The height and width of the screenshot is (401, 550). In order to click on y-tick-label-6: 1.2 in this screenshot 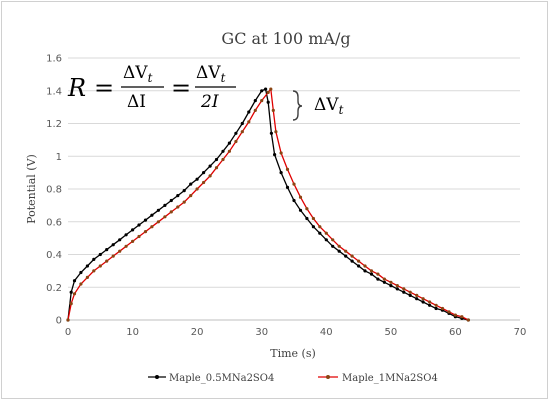, I will do `click(54, 124)`.